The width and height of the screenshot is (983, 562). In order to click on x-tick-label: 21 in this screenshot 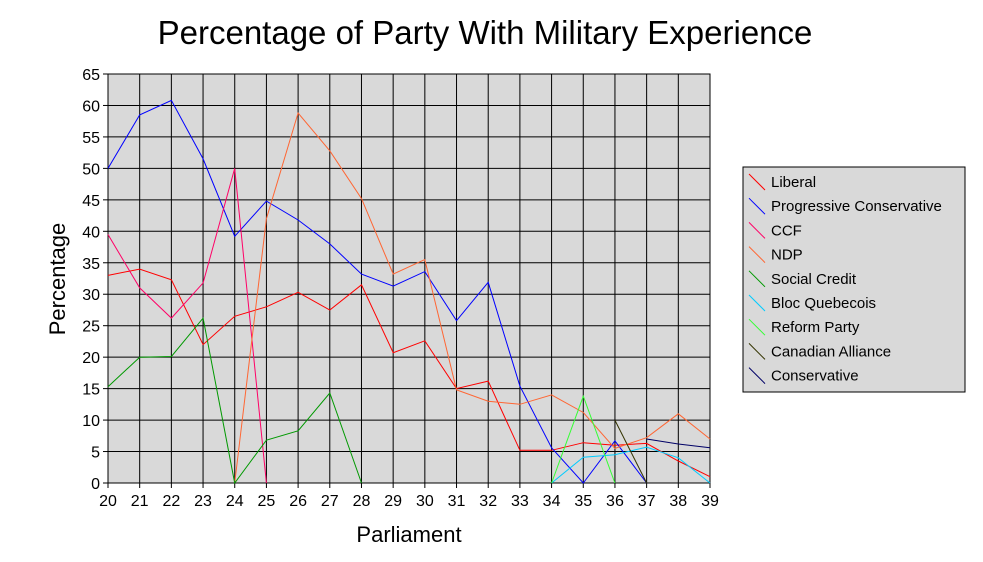, I will do `click(140, 501)`.